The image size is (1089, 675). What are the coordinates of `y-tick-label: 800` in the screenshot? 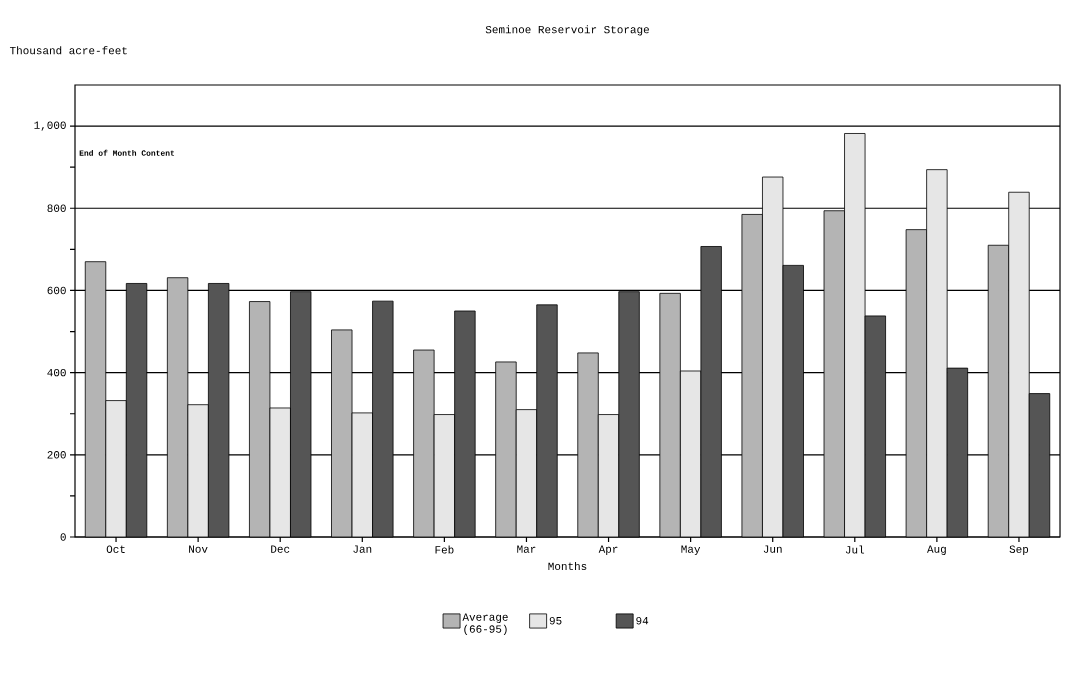 It's located at (56, 208).